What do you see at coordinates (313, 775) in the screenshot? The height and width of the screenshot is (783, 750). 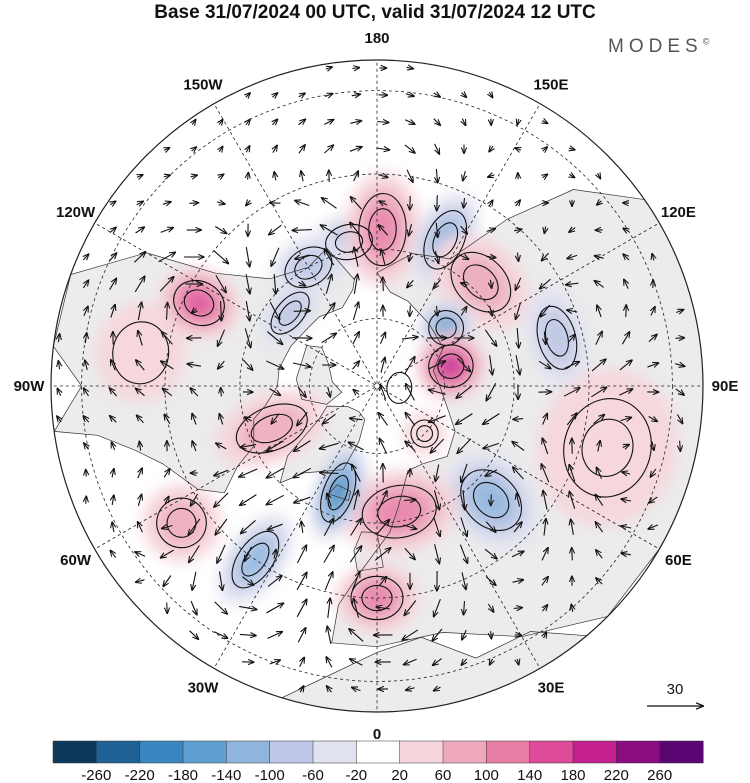 I see `colorbar-tick-label: -60` at bounding box center [313, 775].